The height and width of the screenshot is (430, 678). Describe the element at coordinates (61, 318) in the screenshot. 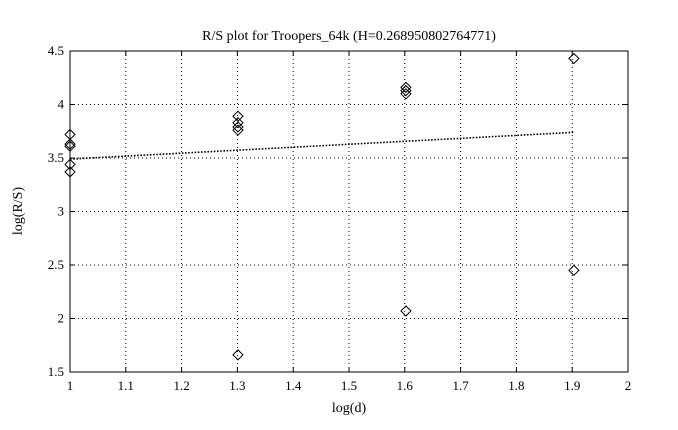

I see `y-tick-label: 2` at that location.